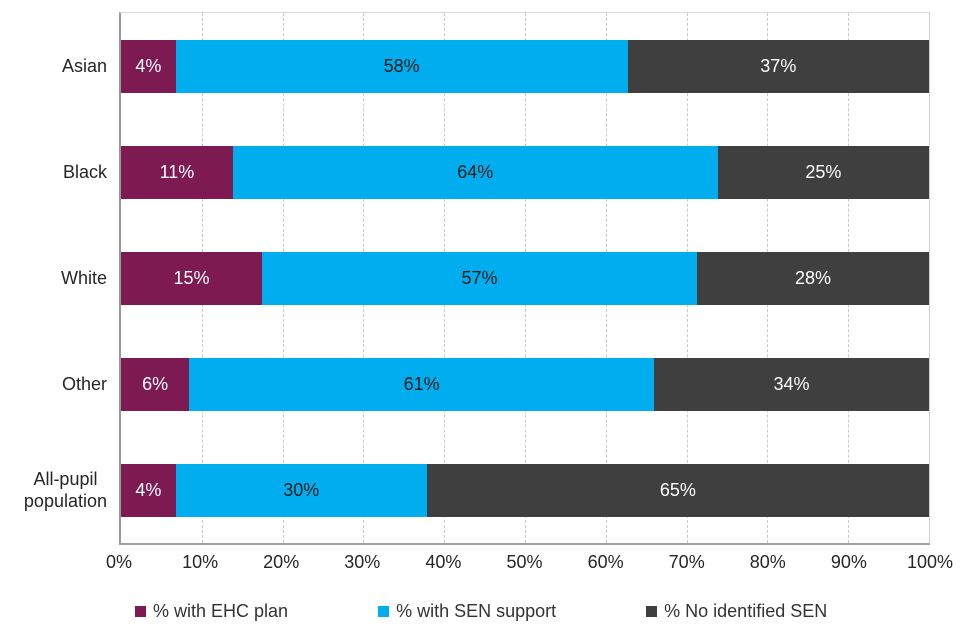 The width and height of the screenshot is (960, 640). I want to click on category-label-text: Black, so click(84, 172).